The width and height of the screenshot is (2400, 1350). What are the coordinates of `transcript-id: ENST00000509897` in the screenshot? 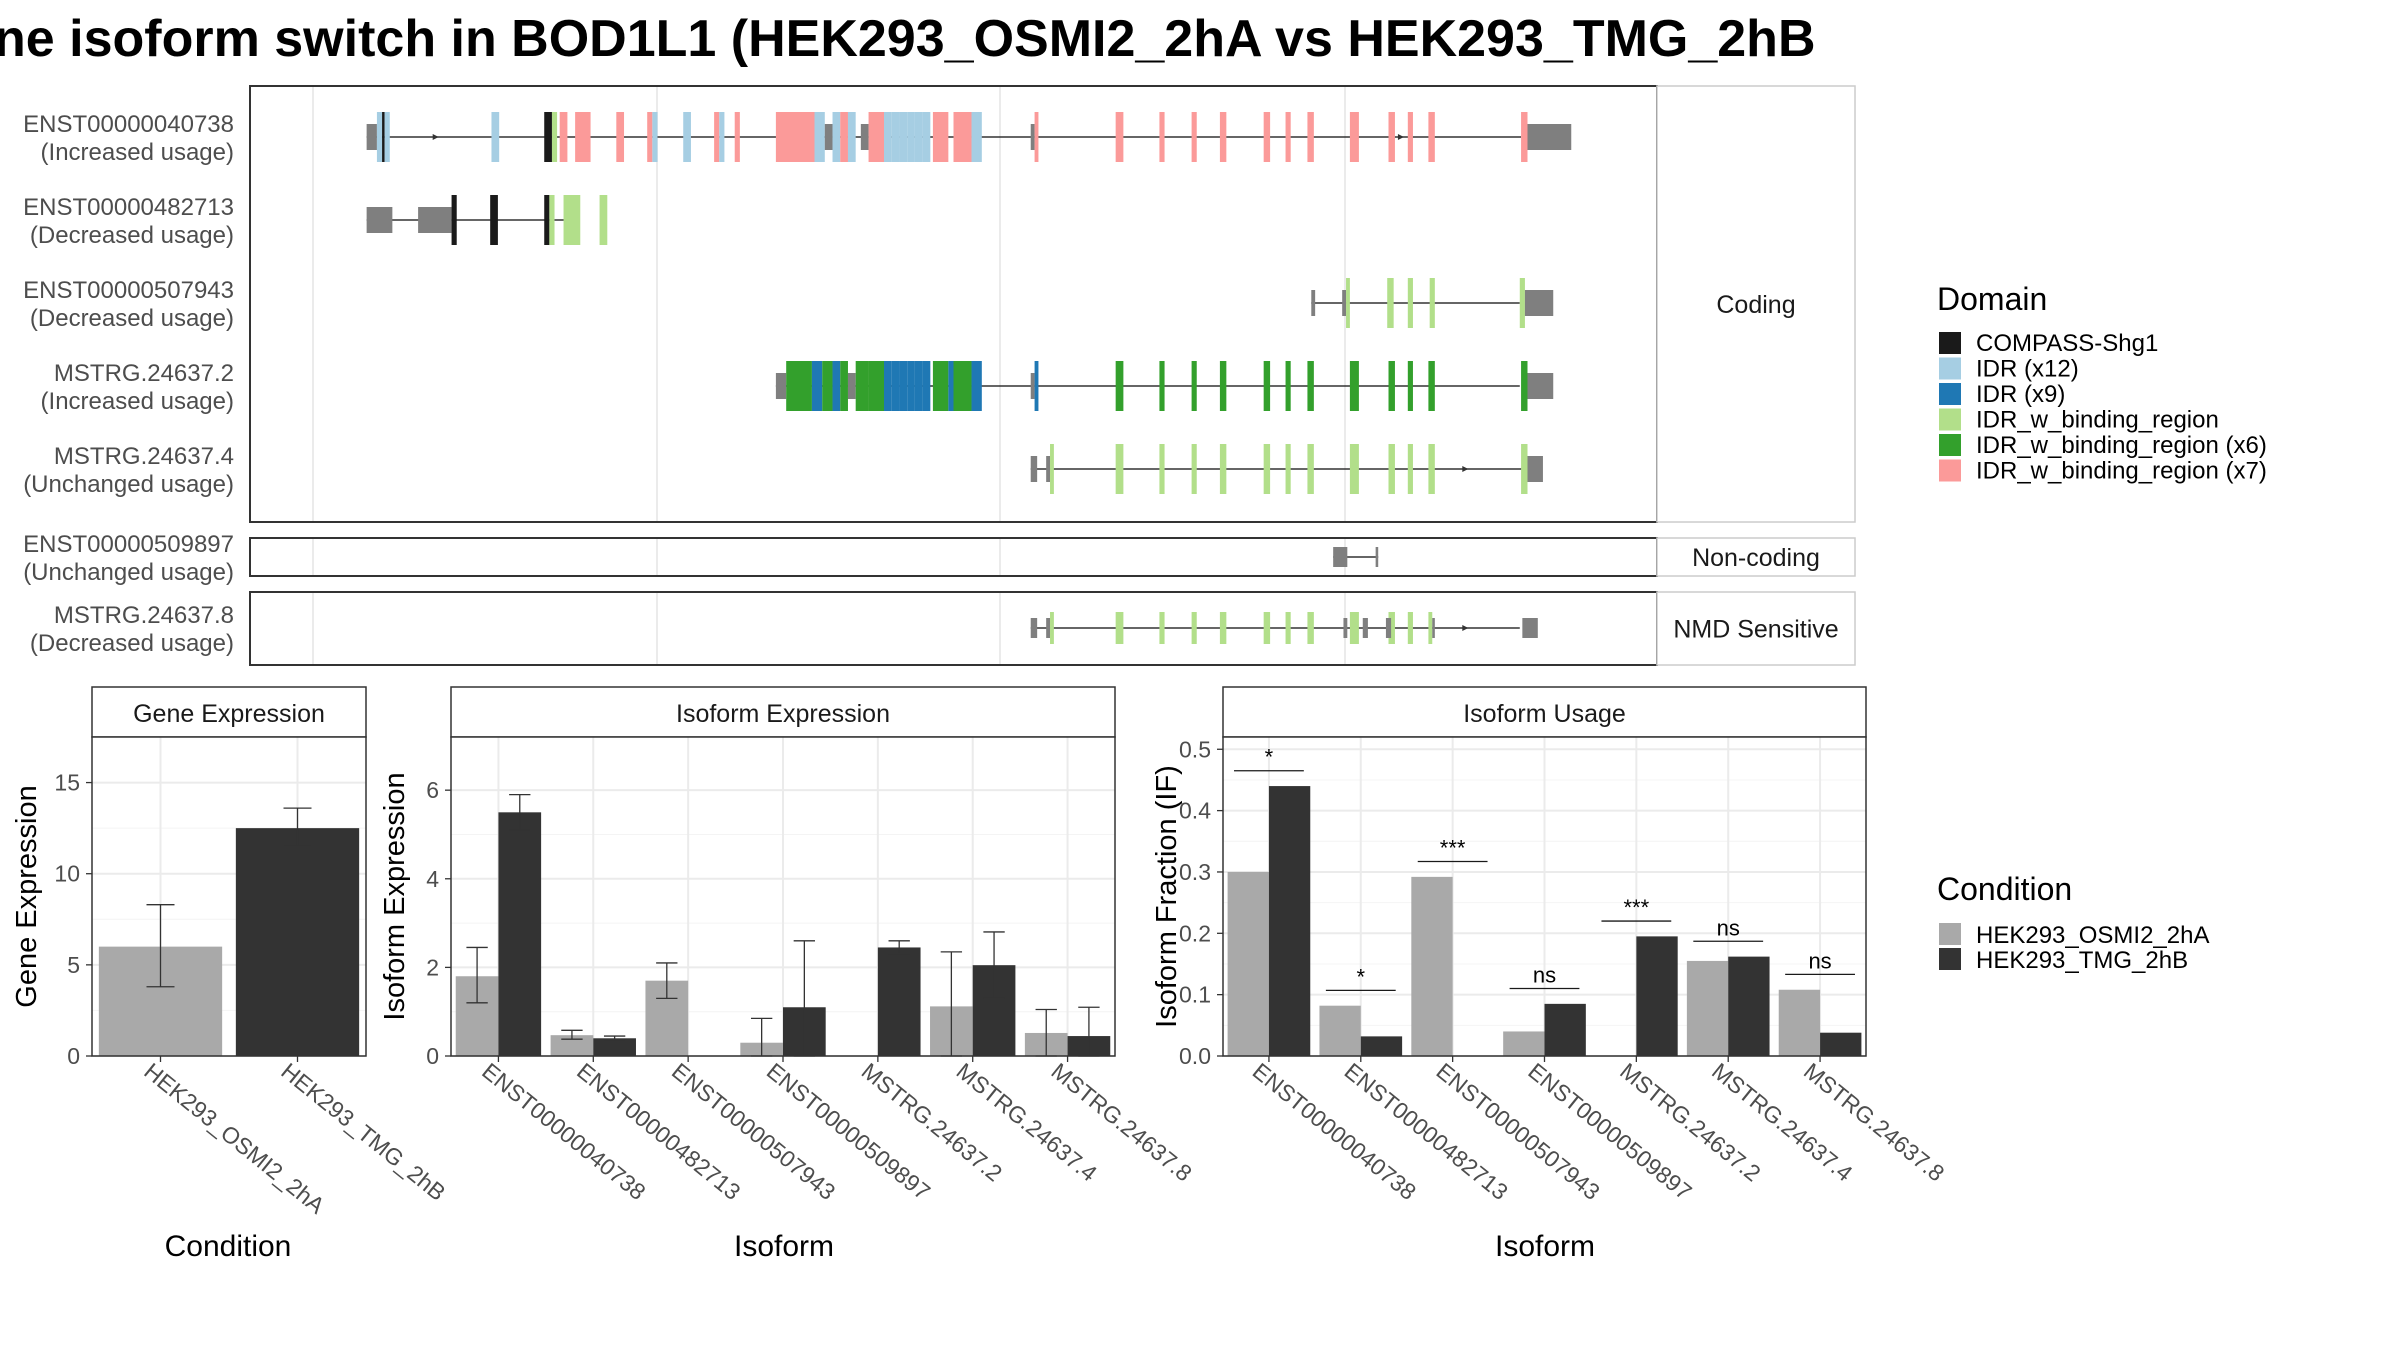 It's located at (128, 544).